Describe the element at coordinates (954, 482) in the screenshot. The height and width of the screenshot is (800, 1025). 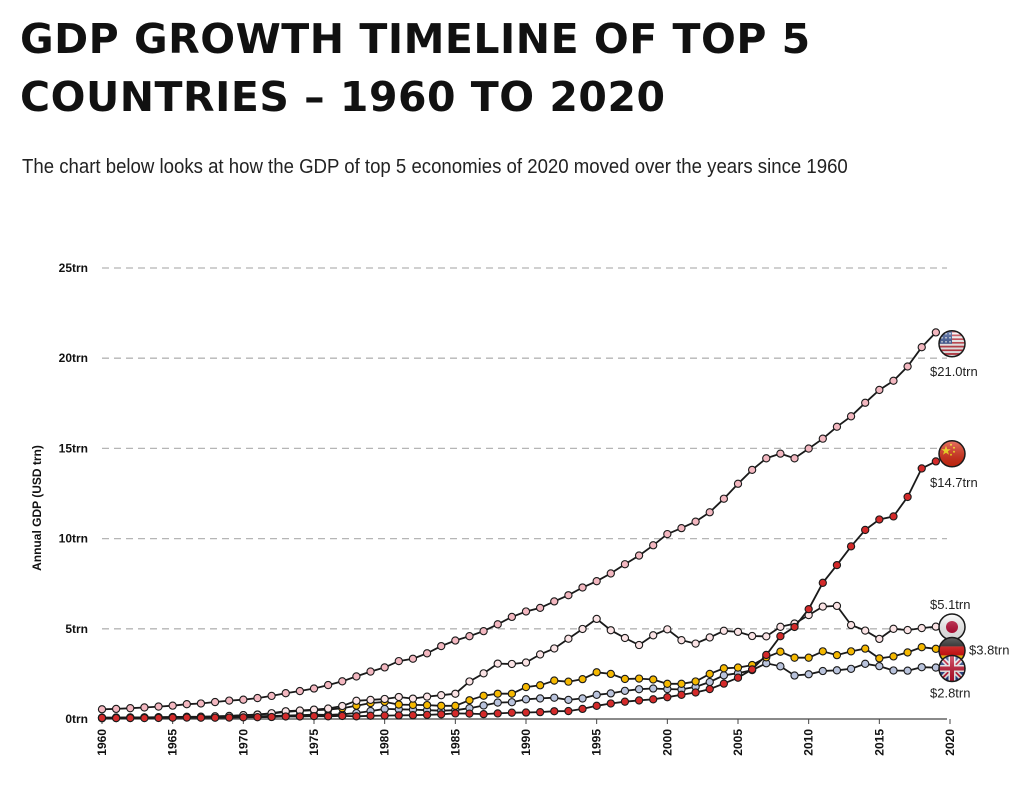
I see `end-label-cn: $14.7trn` at that location.